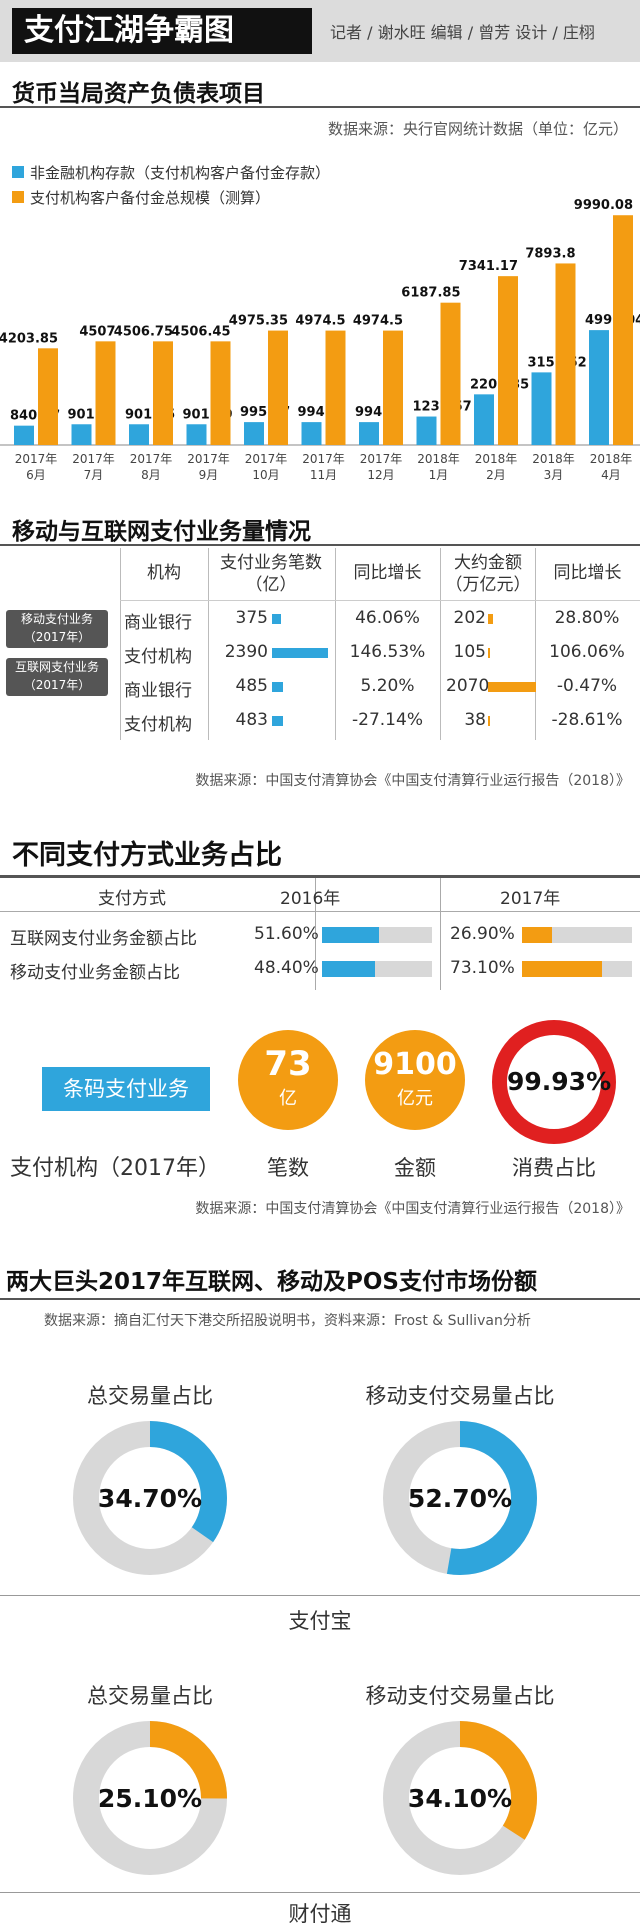  Describe the element at coordinates (271, 1282) in the screenshot. I see `section-title-market-share: 两大巨头2017年互联网、移动及POS支付市场份额` at that location.